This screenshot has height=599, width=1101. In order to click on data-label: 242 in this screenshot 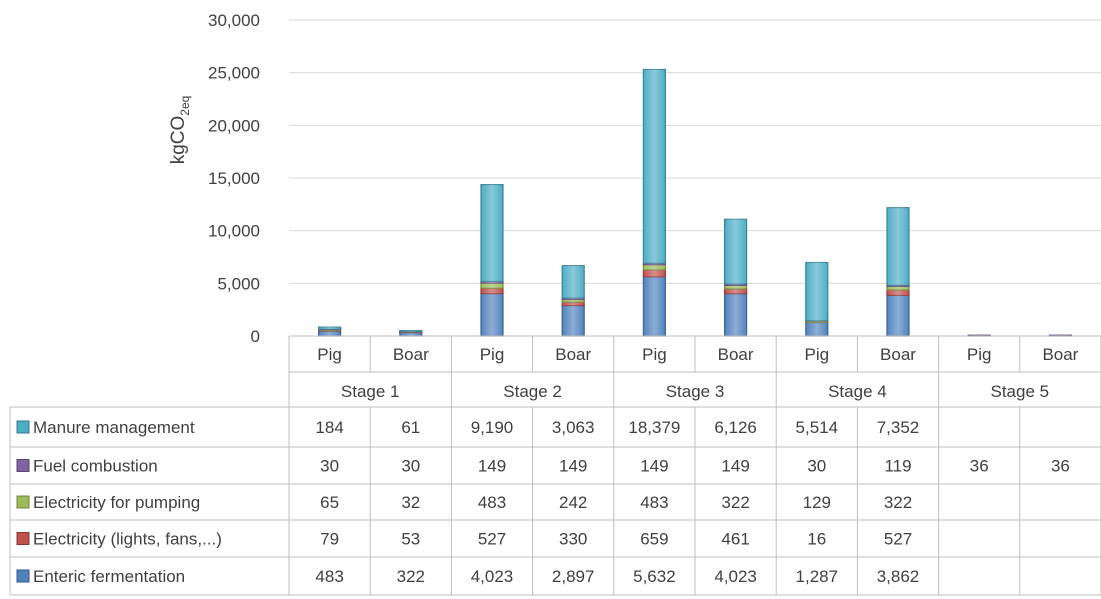, I will do `click(573, 502)`.